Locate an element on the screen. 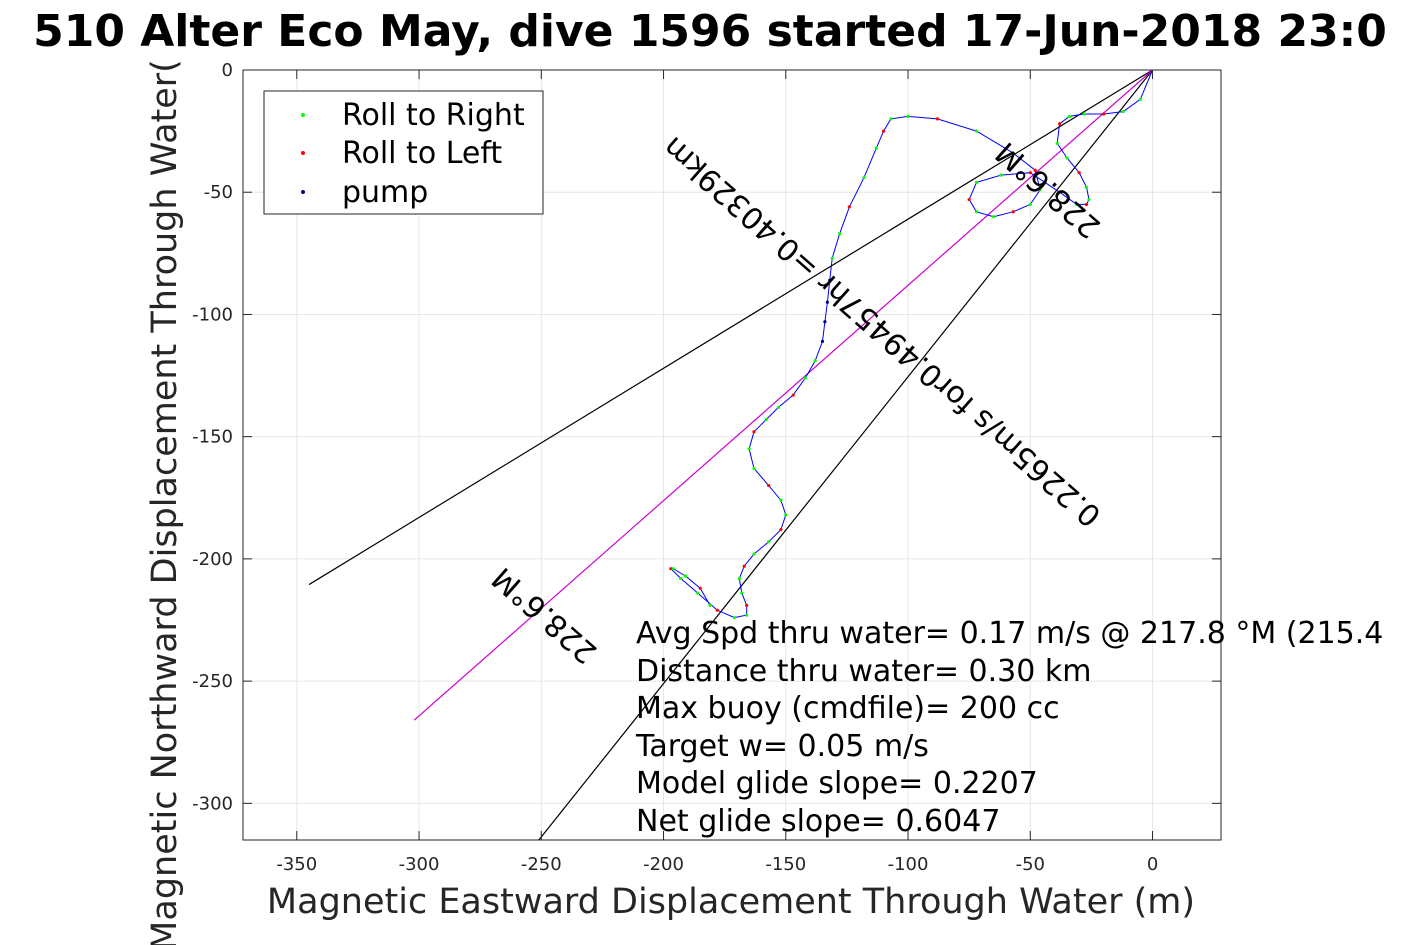  x-tick-label: -350 is located at coordinates (296, 864).